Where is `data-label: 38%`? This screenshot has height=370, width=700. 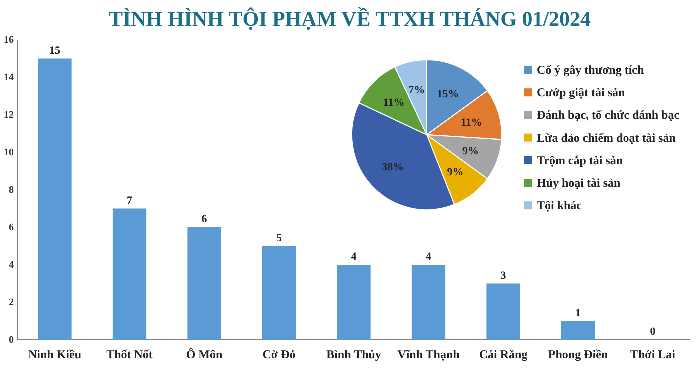 data-label: 38% is located at coordinates (393, 168).